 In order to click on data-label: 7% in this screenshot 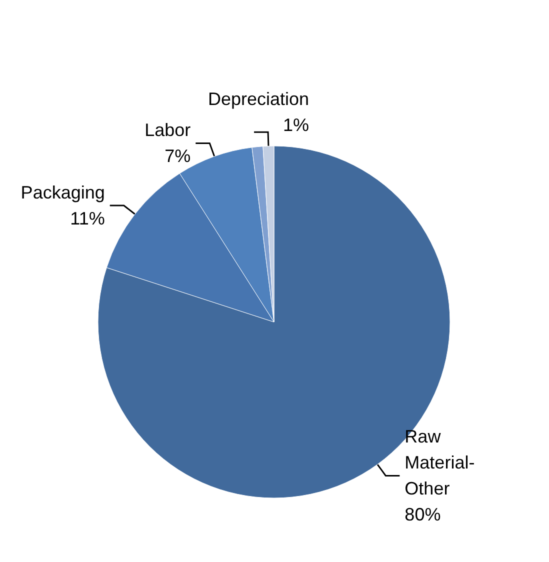, I will do `click(177, 156)`.